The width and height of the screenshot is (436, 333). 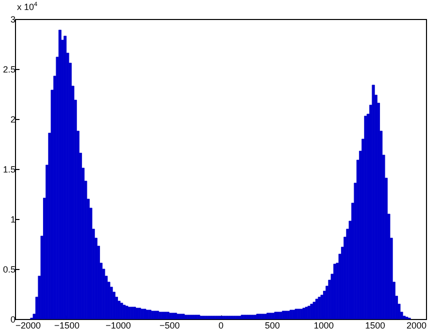 I want to click on x-tick-label: 500, so click(x=272, y=325).